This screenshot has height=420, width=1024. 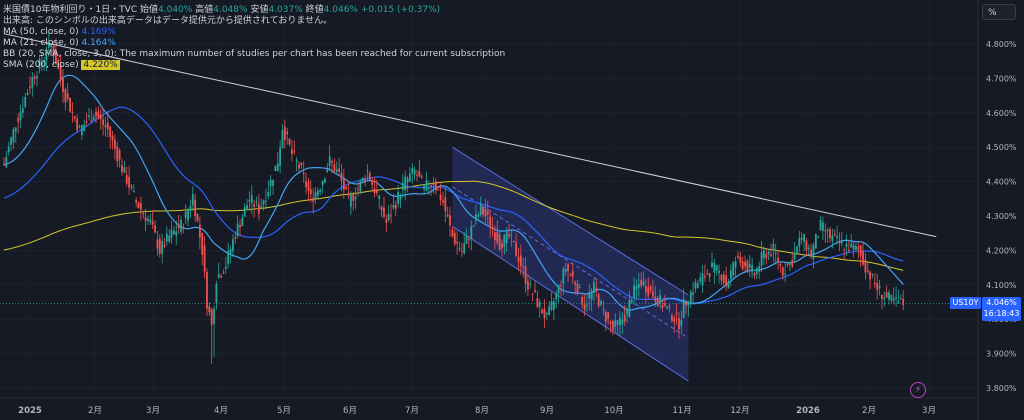 What do you see at coordinates (70, 10) in the screenshot?
I see `symbol-title: 米国債10年物利回り・1日・TVC` at bounding box center [70, 10].